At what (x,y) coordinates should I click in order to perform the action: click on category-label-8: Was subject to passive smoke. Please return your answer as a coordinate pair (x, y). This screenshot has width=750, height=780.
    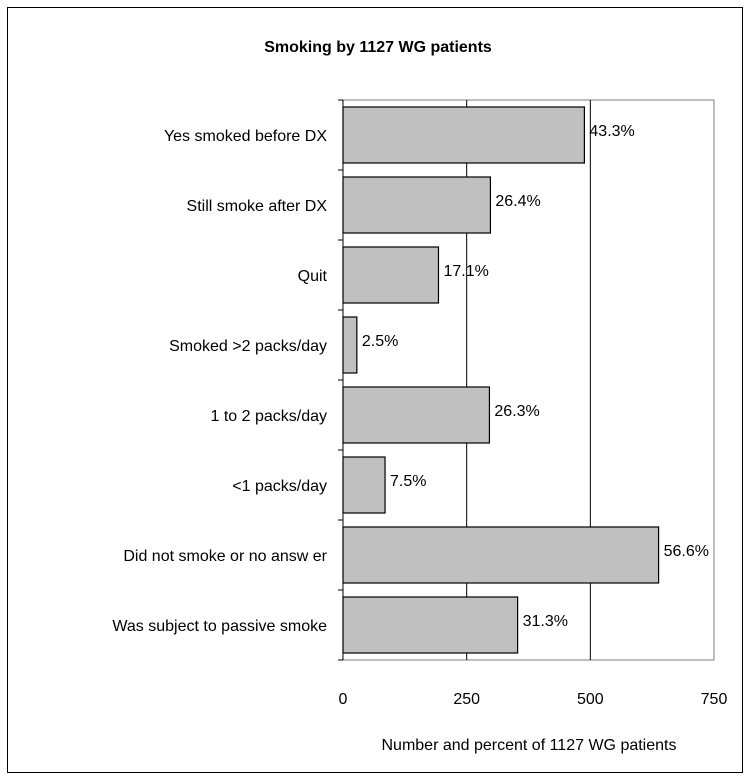
    Looking at the image, I should click on (219, 626).